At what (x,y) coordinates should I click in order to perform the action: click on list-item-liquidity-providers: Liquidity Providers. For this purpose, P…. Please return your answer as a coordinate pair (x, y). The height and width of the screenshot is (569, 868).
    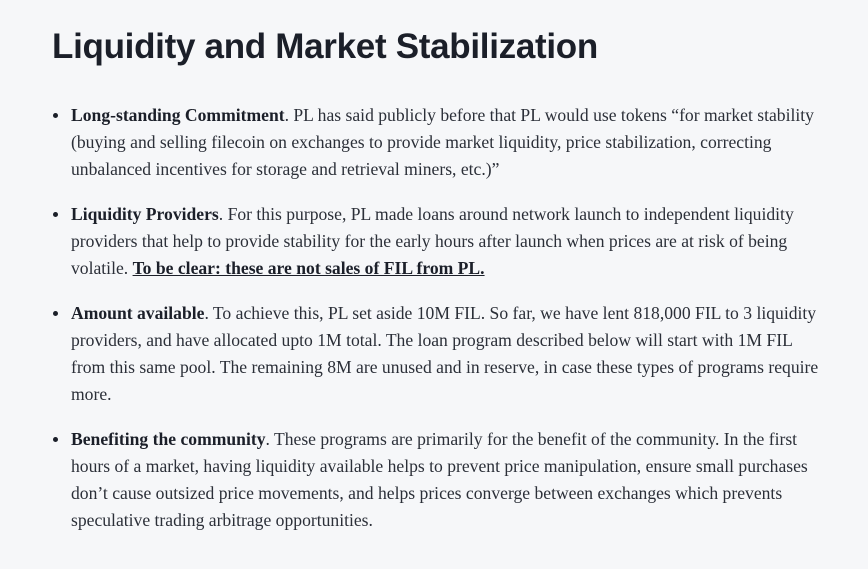
    Looking at the image, I should click on (440, 241).